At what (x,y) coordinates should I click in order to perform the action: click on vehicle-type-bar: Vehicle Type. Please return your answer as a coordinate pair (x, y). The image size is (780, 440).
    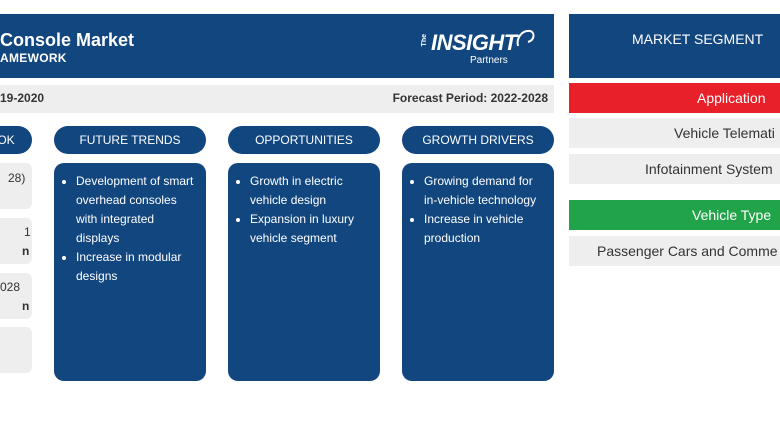
    Looking at the image, I should click on (674, 215).